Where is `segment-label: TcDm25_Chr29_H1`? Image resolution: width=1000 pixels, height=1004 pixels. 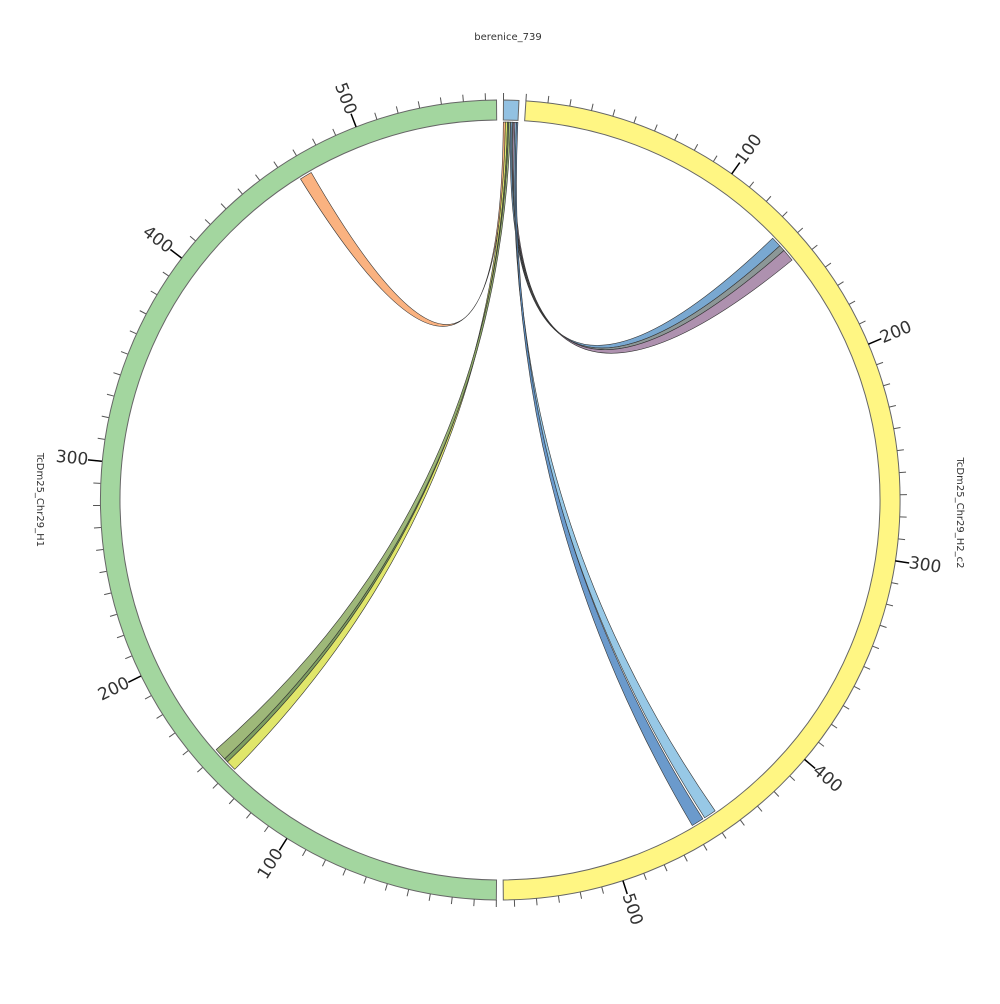
segment-label: TcDm25_Chr29_H1 is located at coordinates (39, 499).